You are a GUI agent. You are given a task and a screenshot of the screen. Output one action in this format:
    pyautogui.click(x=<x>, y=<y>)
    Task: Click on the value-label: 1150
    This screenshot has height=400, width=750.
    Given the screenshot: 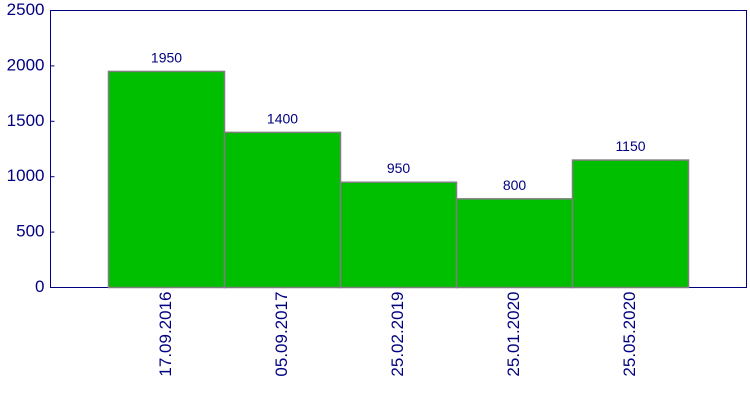 What is the action you would take?
    pyautogui.click(x=630, y=146)
    